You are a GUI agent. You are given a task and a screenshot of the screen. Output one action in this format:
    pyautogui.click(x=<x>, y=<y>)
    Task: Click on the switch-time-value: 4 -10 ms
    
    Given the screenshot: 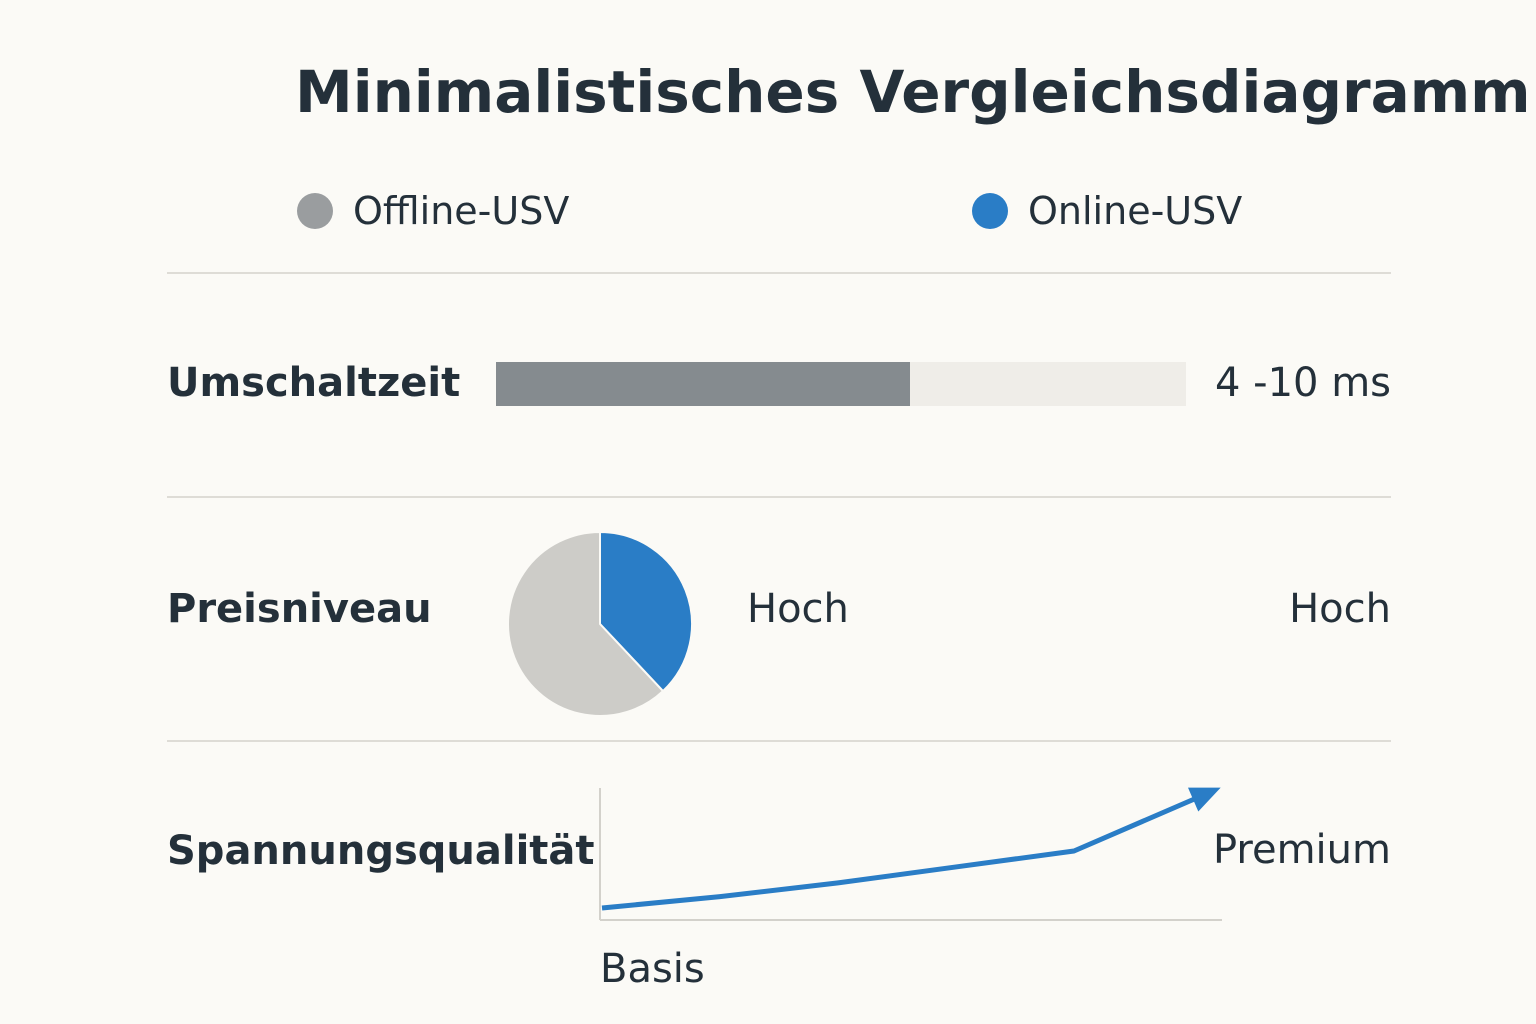 What is the action you would take?
    pyautogui.click(x=1302, y=383)
    